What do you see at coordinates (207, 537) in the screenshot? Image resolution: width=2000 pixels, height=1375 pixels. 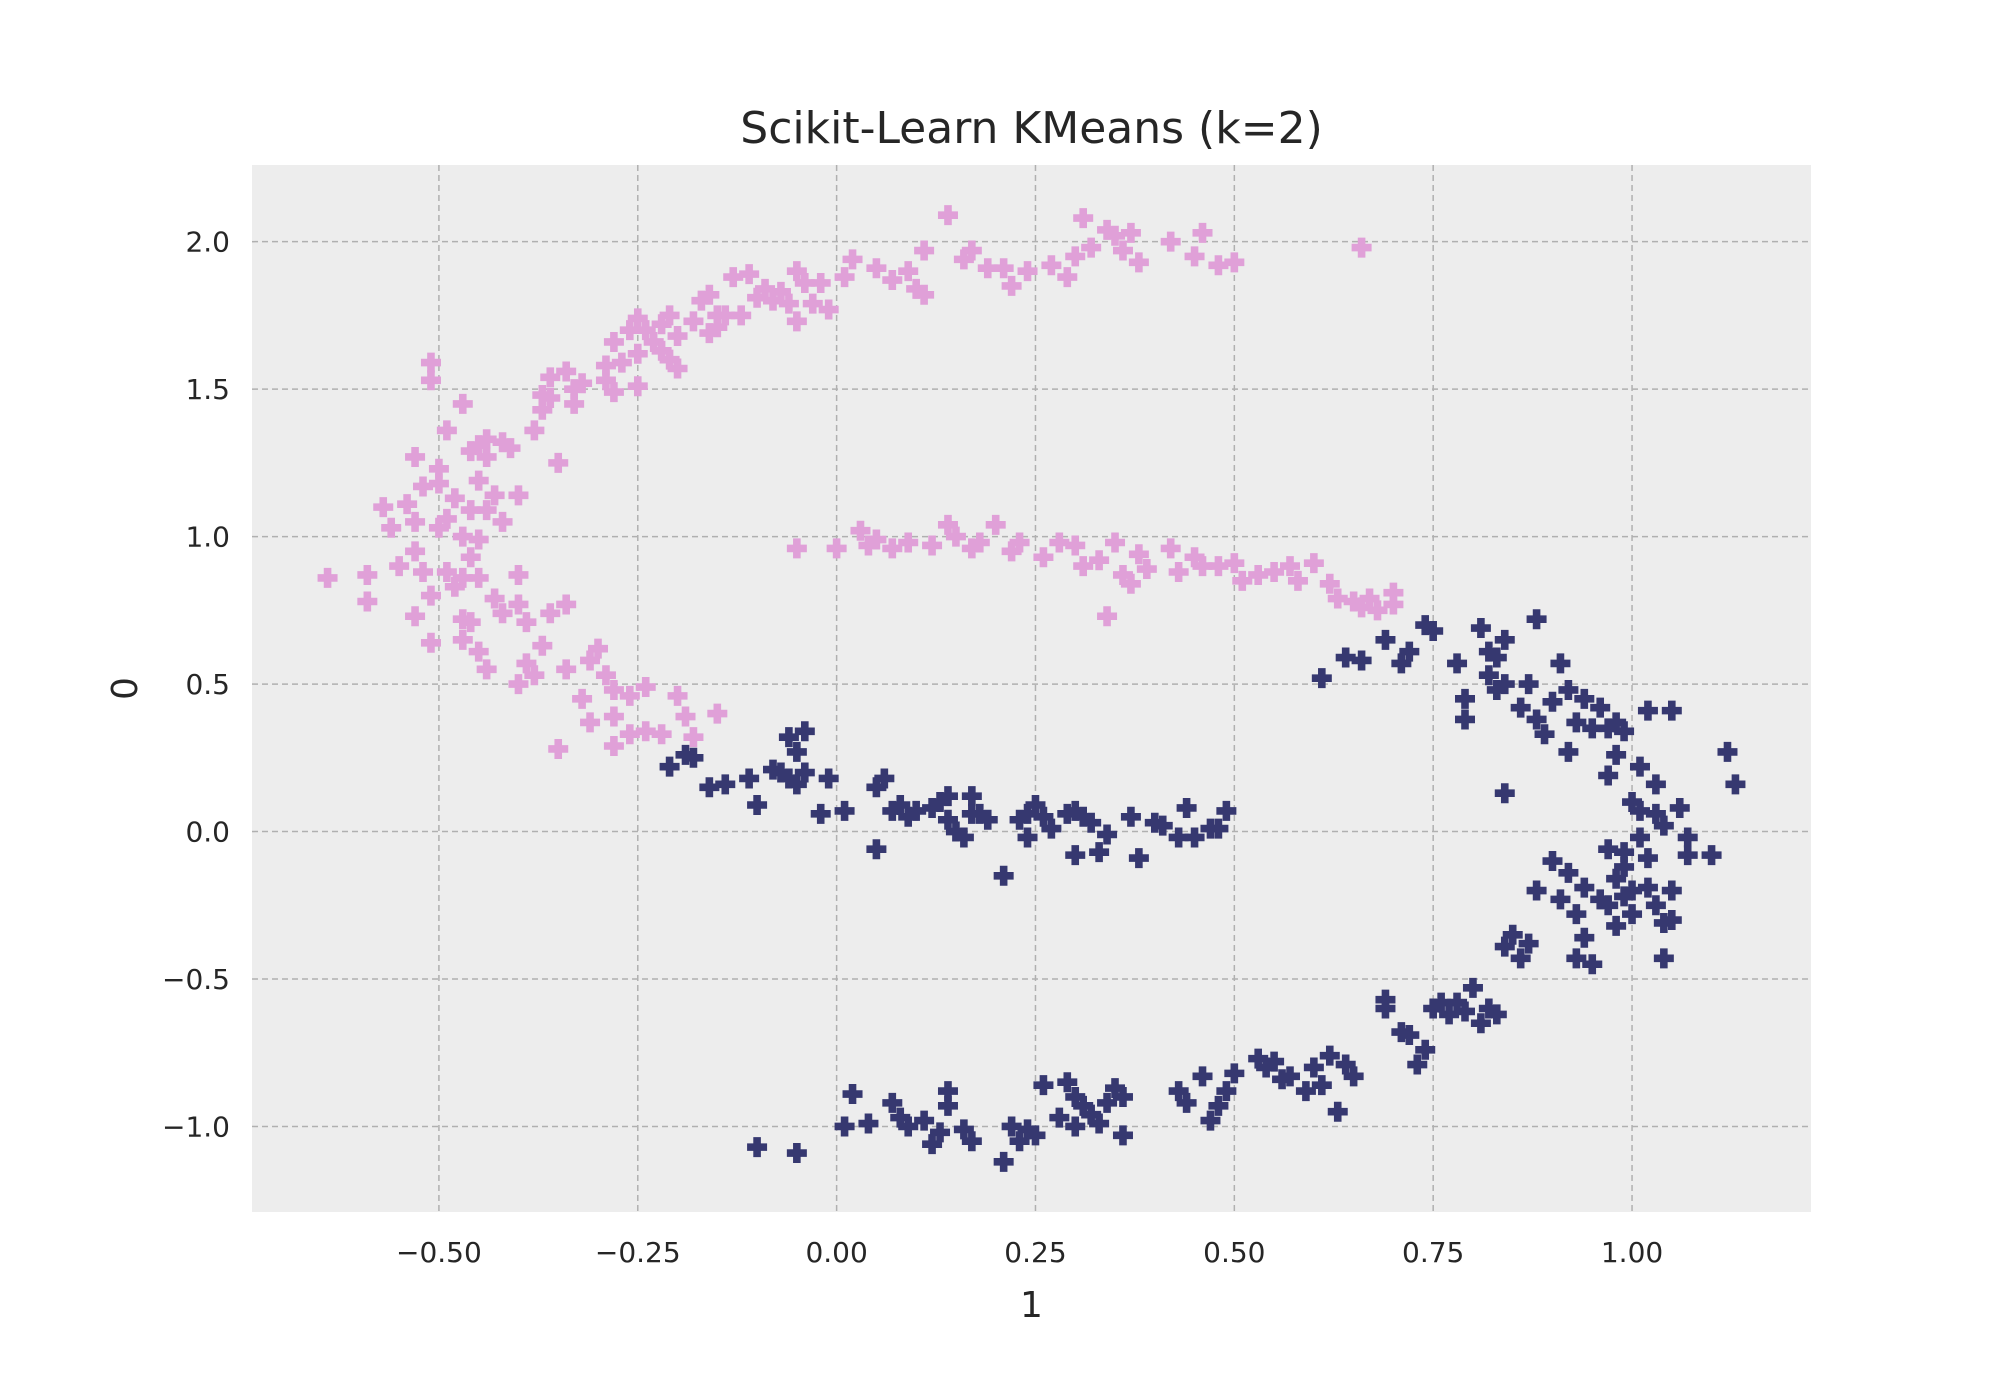 I see `y-tick-label: 1.0` at bounding box center [207, 537].